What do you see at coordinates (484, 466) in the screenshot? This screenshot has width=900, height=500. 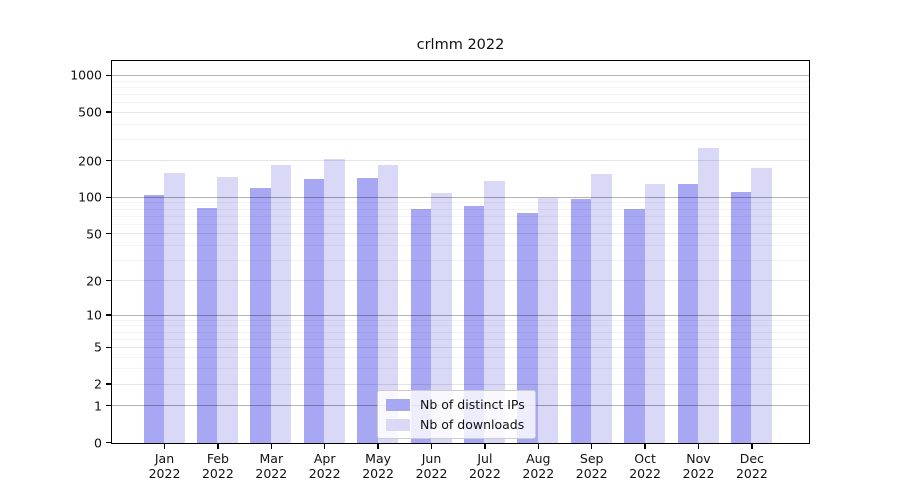 I see `x-tick-label: Jul 2022` at bounding box center [484, 466].